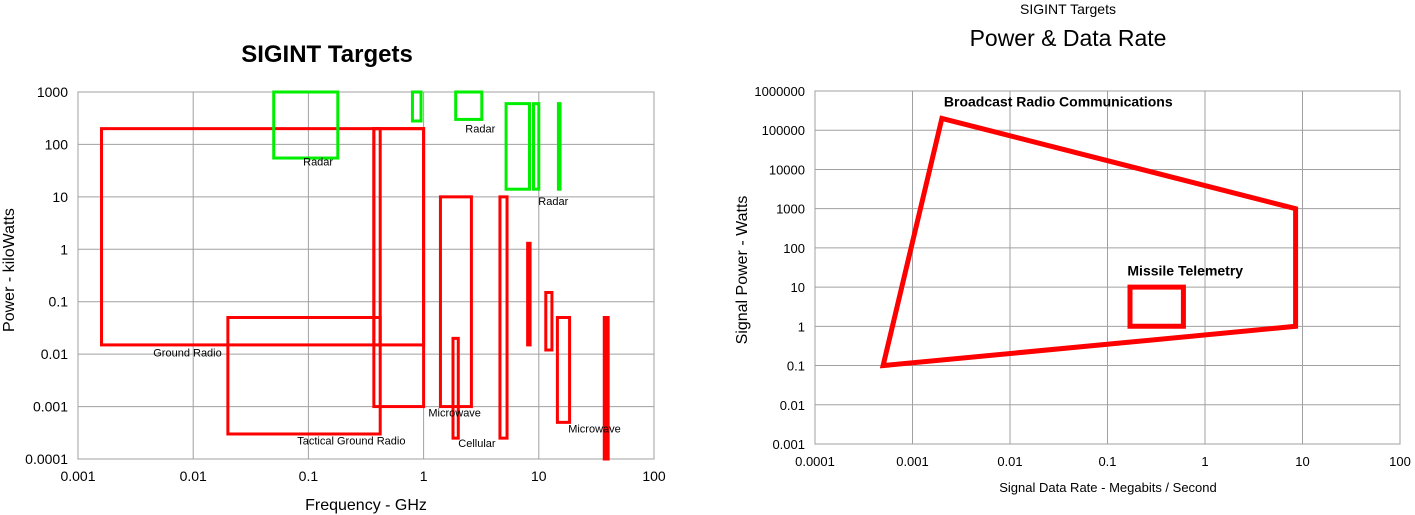  I want to click on chart2-subtitle: SIGINT Targets, so click(1068, 9).